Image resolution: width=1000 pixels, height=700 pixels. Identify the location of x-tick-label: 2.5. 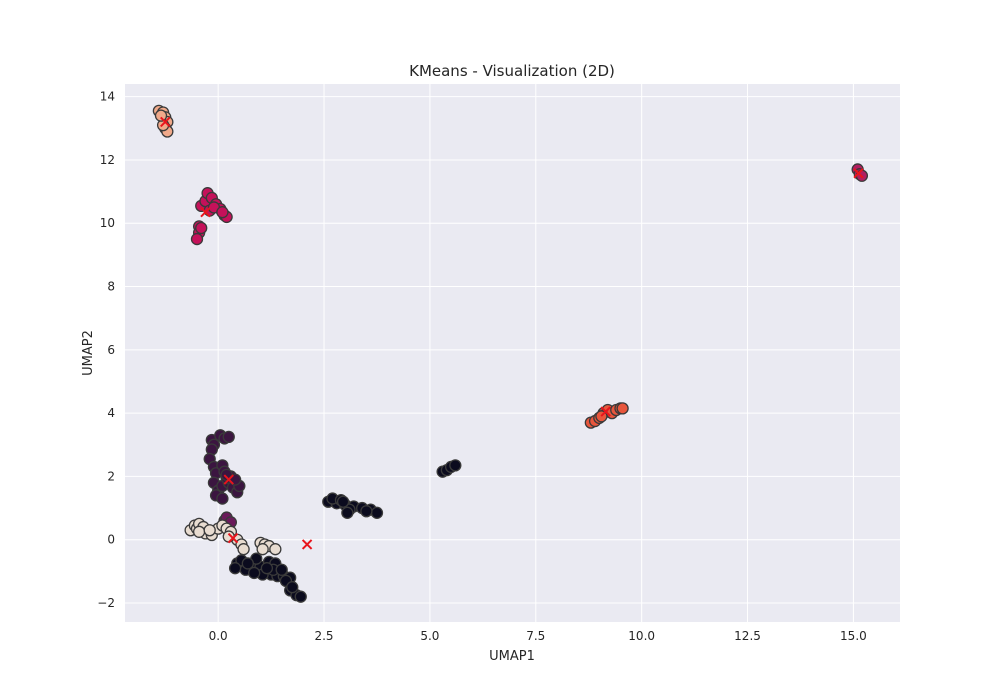
(323, 636).